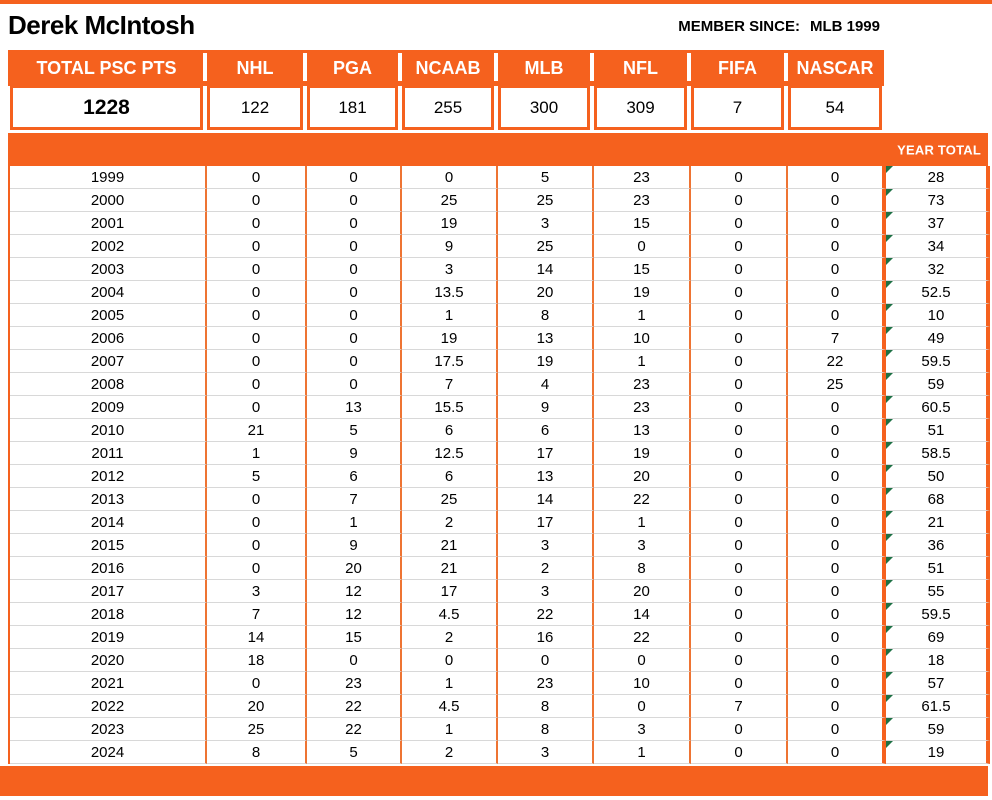 This screenshot has height=800, width=992. What do you see at coordinates (544, 108) in the screenshot?
I see `summary-value-mlb: 300` at bounding box center [544, 108].